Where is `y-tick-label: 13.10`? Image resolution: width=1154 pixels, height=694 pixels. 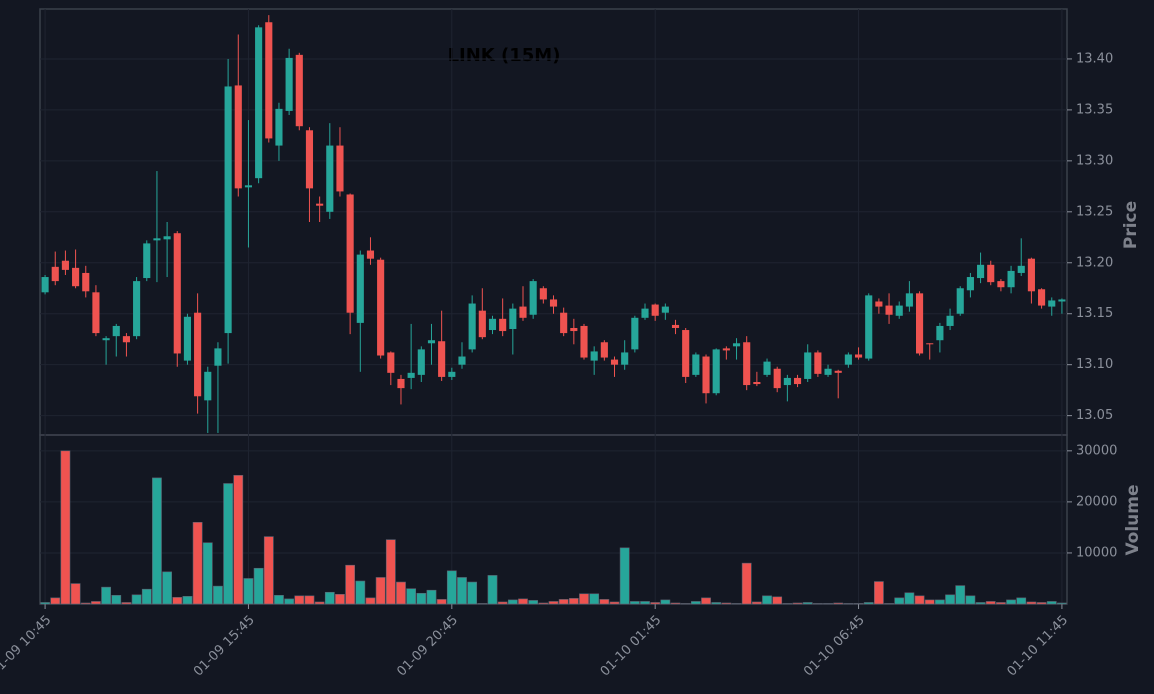
y-tick-label: 13.10 is located at coordinates (1094, 364).